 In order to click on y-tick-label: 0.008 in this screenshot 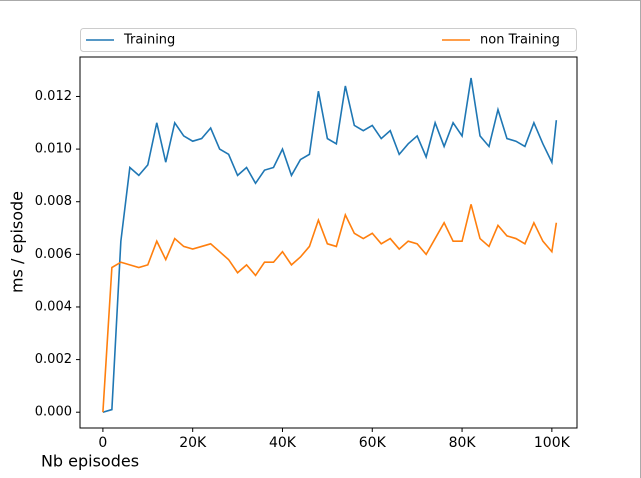, I will do `click(53, 201)`.